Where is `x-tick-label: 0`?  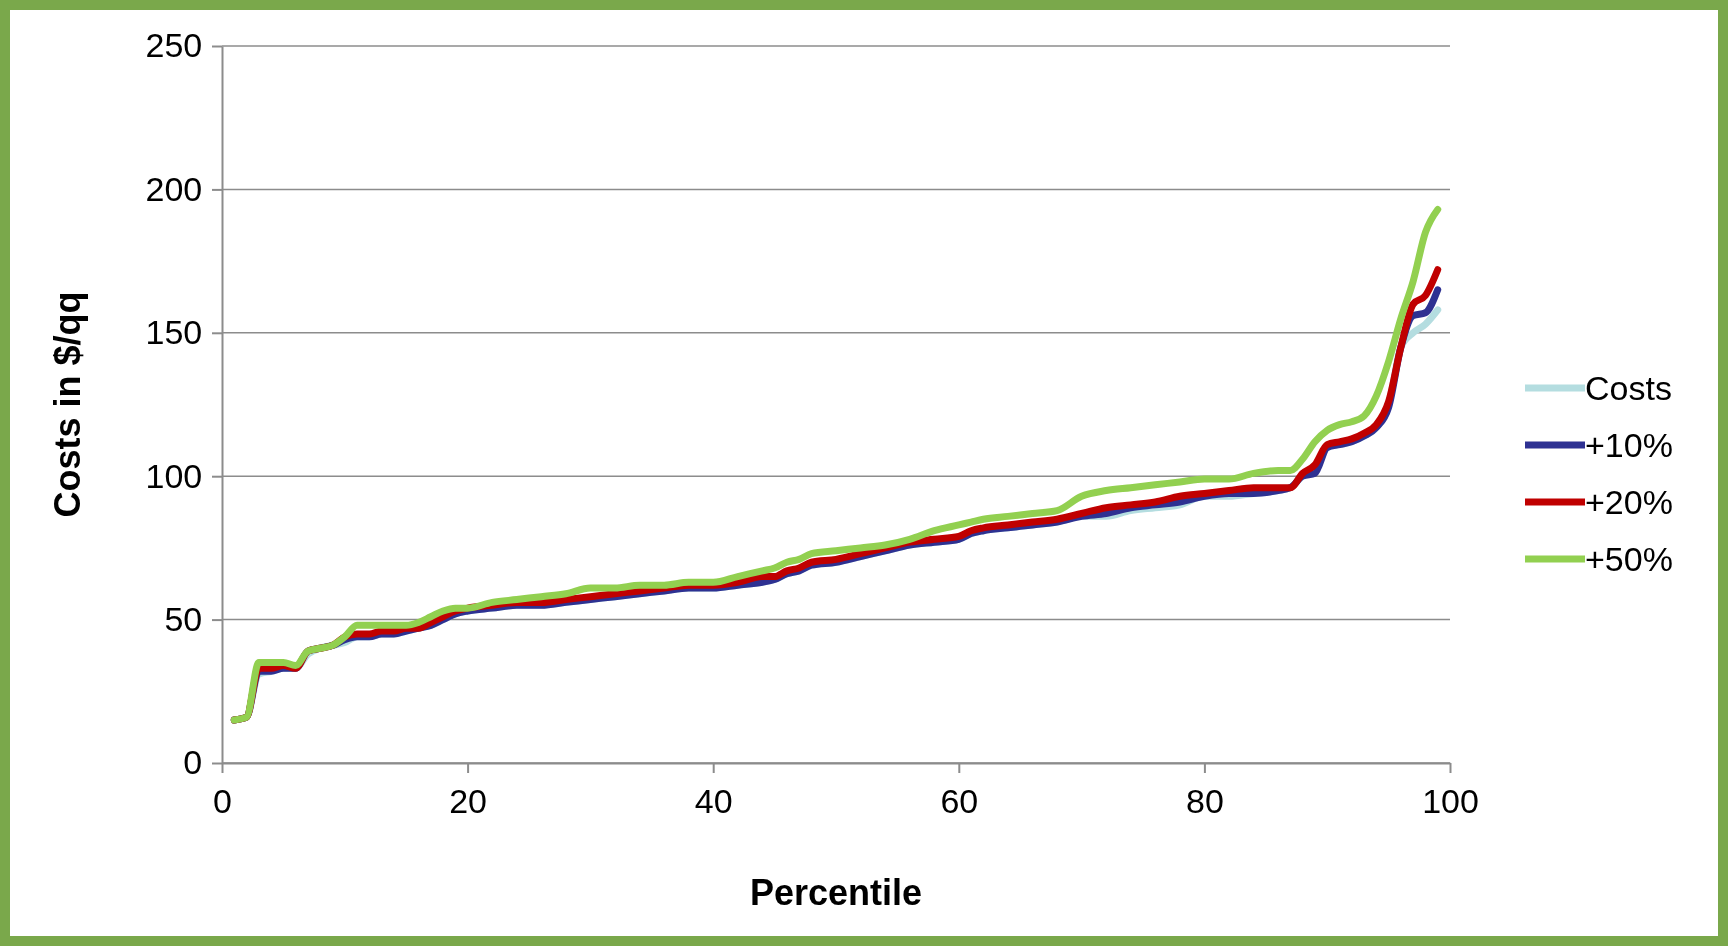
x-tick-label: 0 is located at coordinates (222, 801).